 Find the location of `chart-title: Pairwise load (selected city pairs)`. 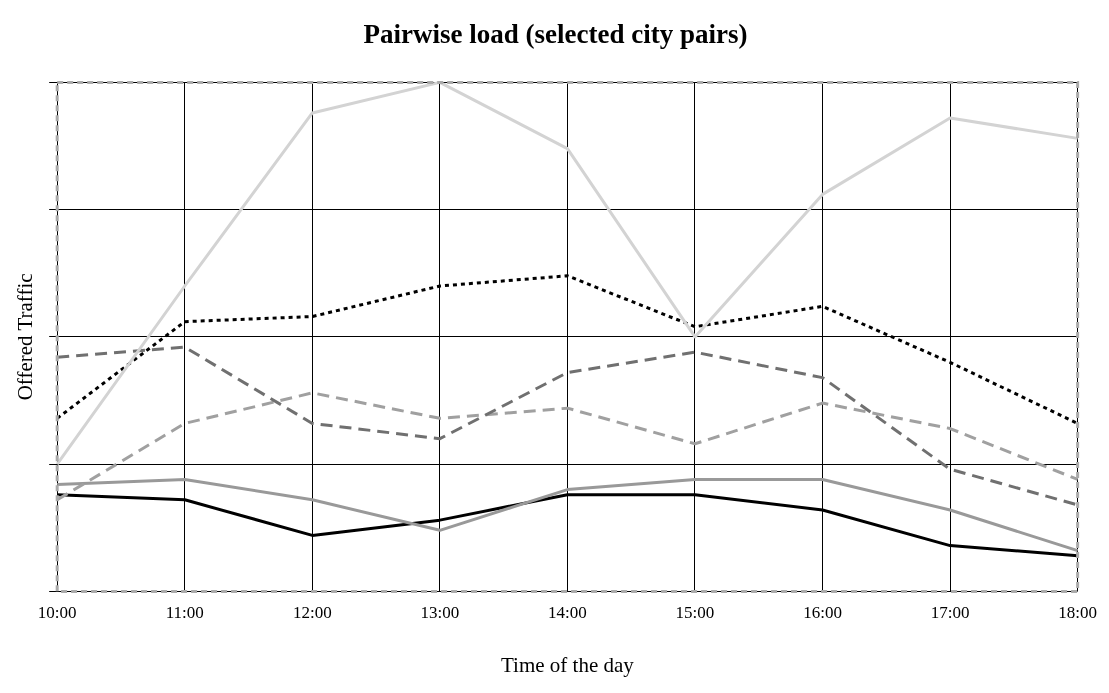

chart-title: Pairwise load (selected city pairs) is located at coordinates (555, 34).